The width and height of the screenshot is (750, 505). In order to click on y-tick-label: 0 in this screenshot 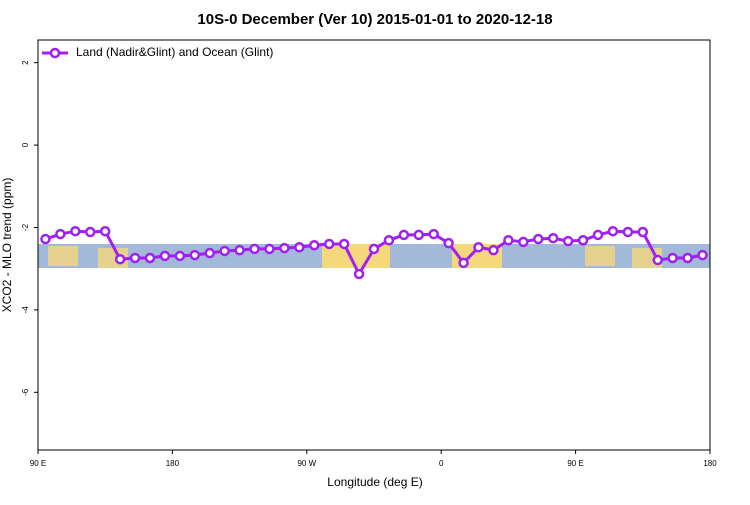, I will do `click(25, 144)`.